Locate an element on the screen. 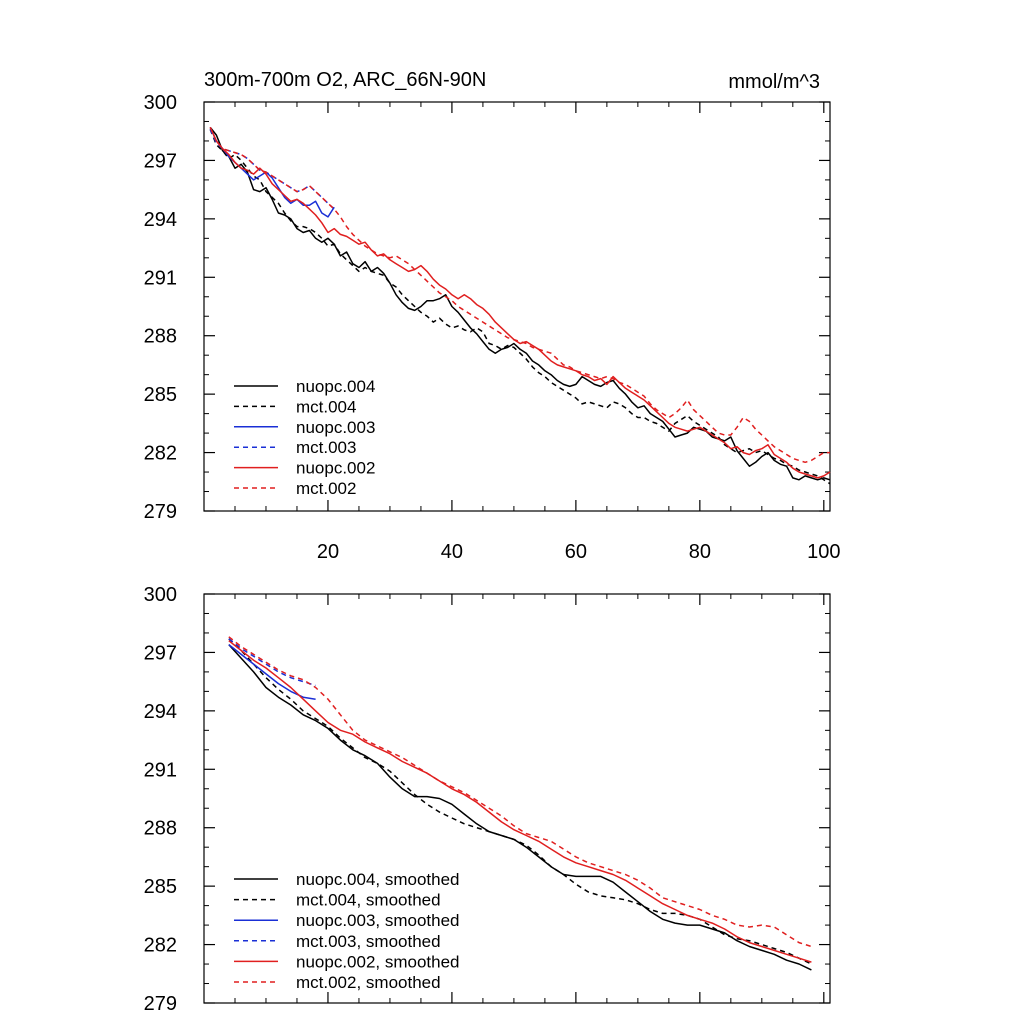  legend-label: mct.002, smoothed is located at coordinates (368, 982).